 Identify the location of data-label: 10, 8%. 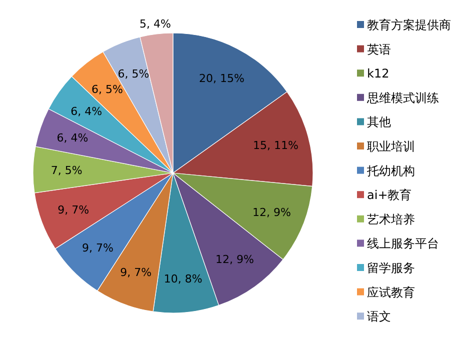
(183, 279).